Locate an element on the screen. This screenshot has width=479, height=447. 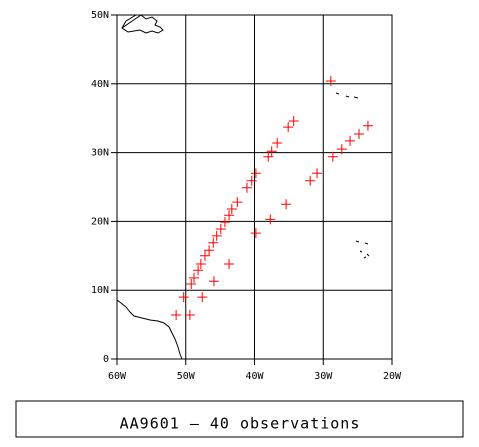
x-tick-label: 40W is located at coordinates (254, 376).